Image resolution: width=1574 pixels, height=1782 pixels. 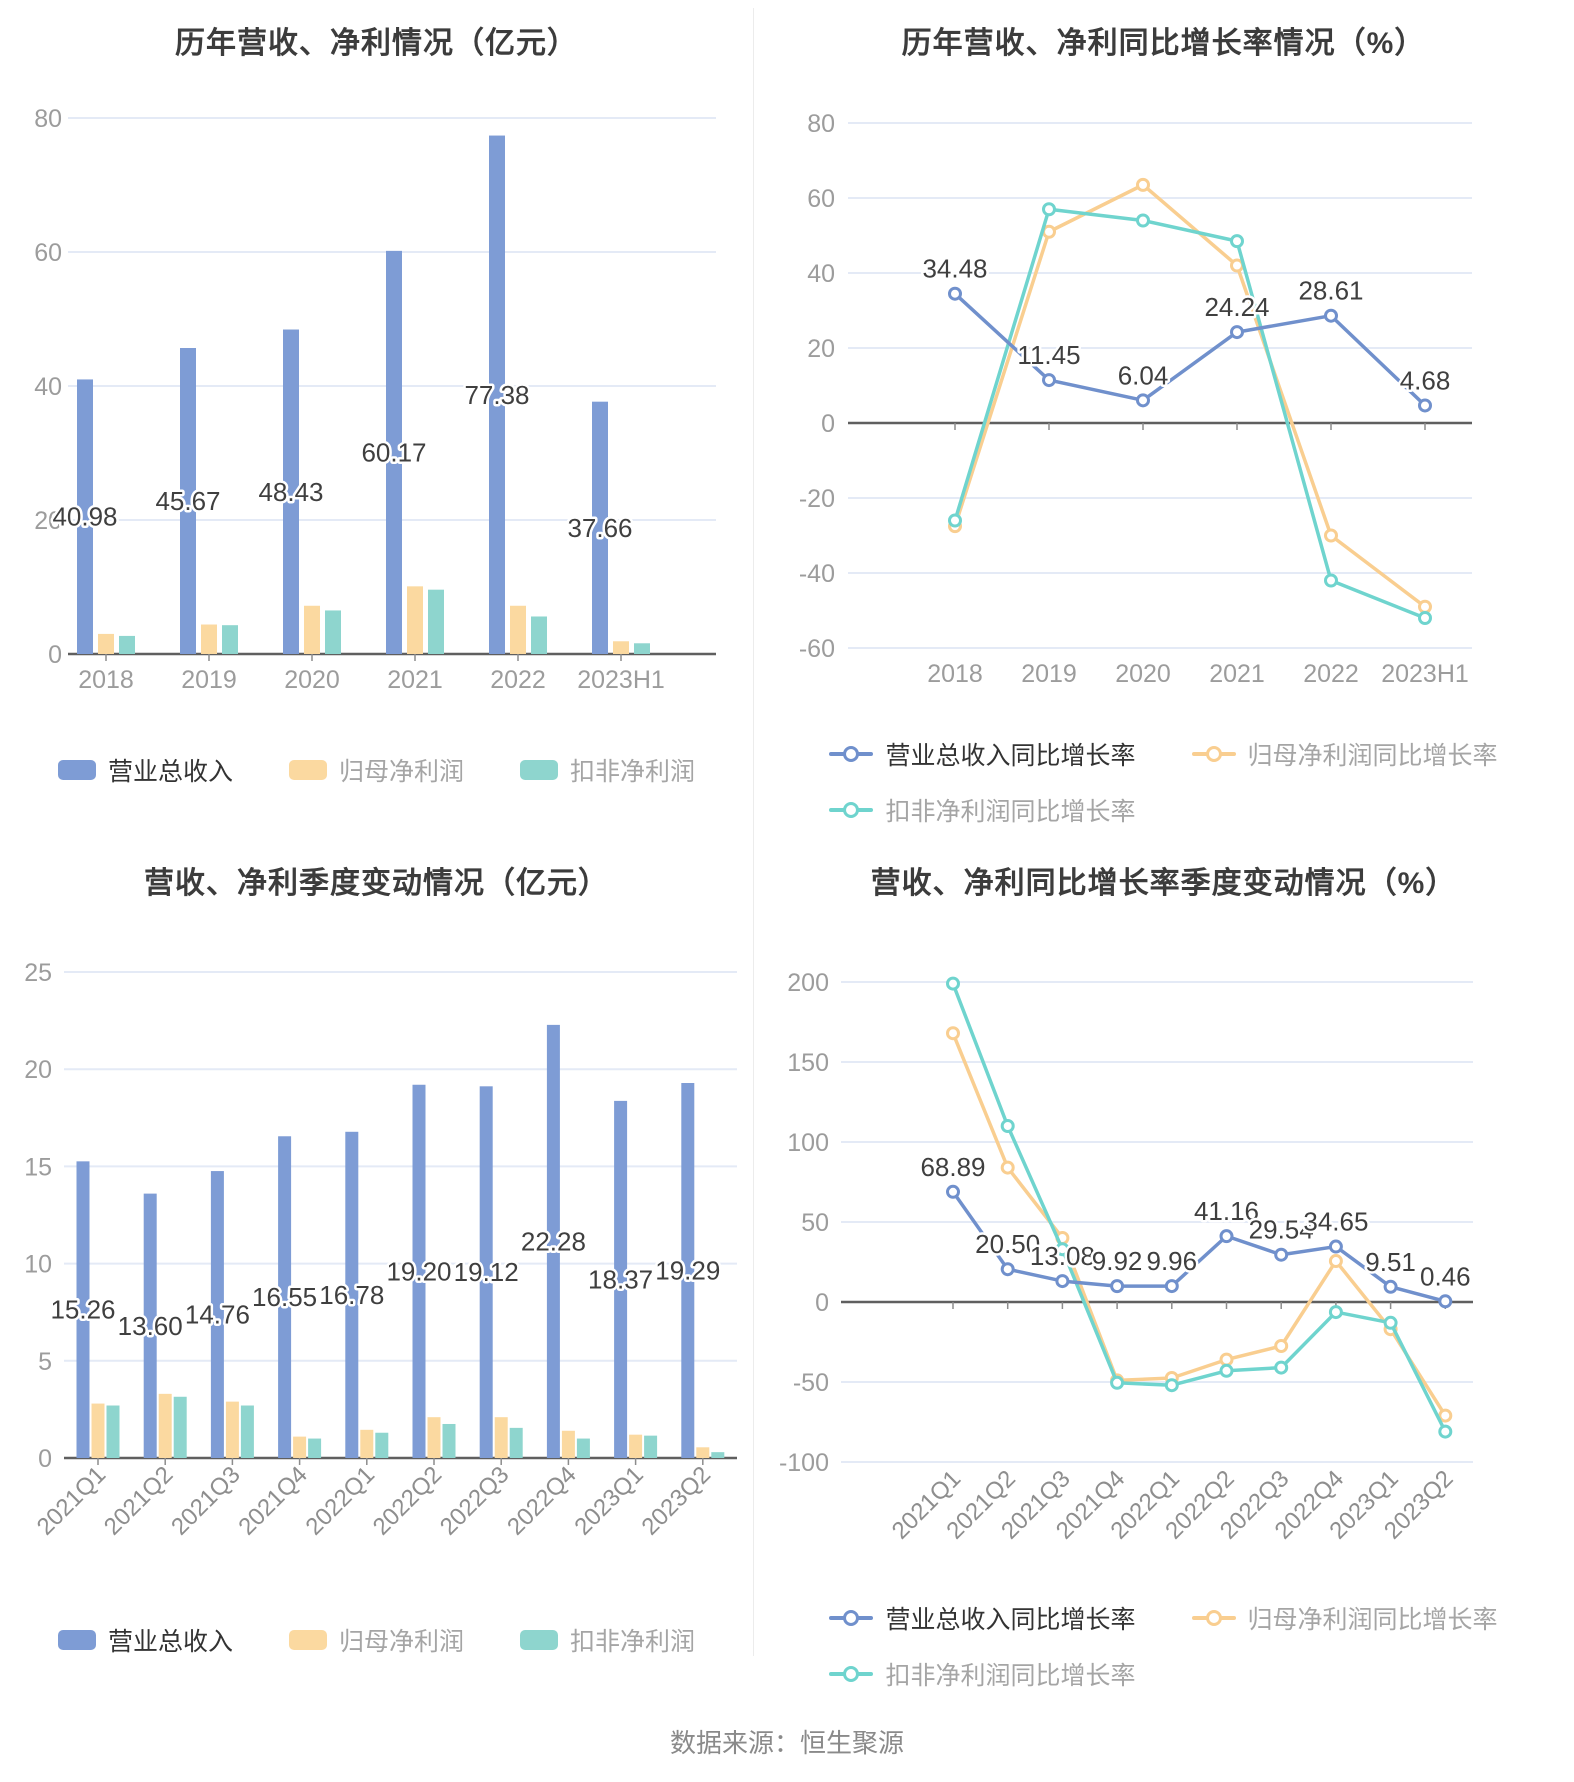 I want to click on y-tick-label: 100, so click(x=808, y=1143).